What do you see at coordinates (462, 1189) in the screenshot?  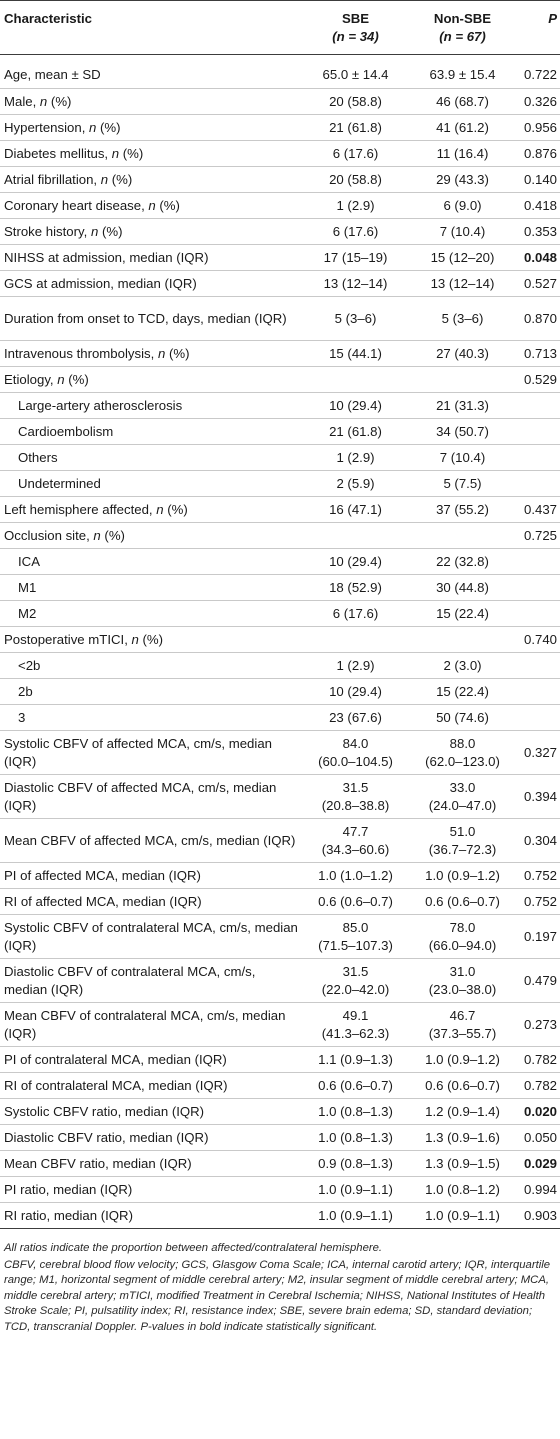 I see `nonsbe-value: 1.0 (0.8–1.2)` at bounding box center [462, 1189].